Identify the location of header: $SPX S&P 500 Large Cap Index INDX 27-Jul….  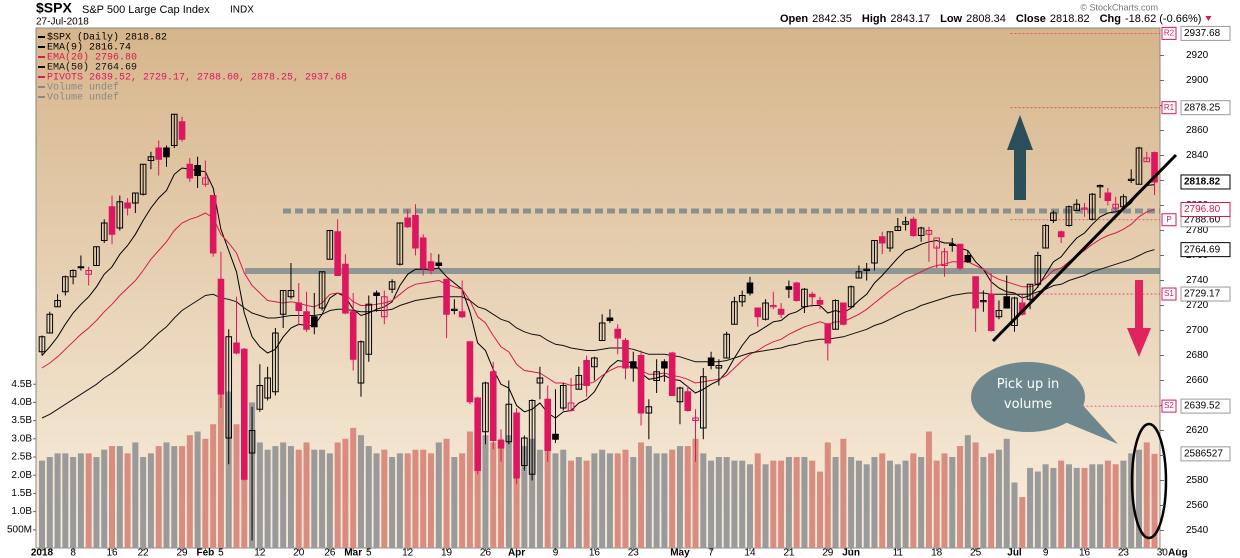
(597, 14).